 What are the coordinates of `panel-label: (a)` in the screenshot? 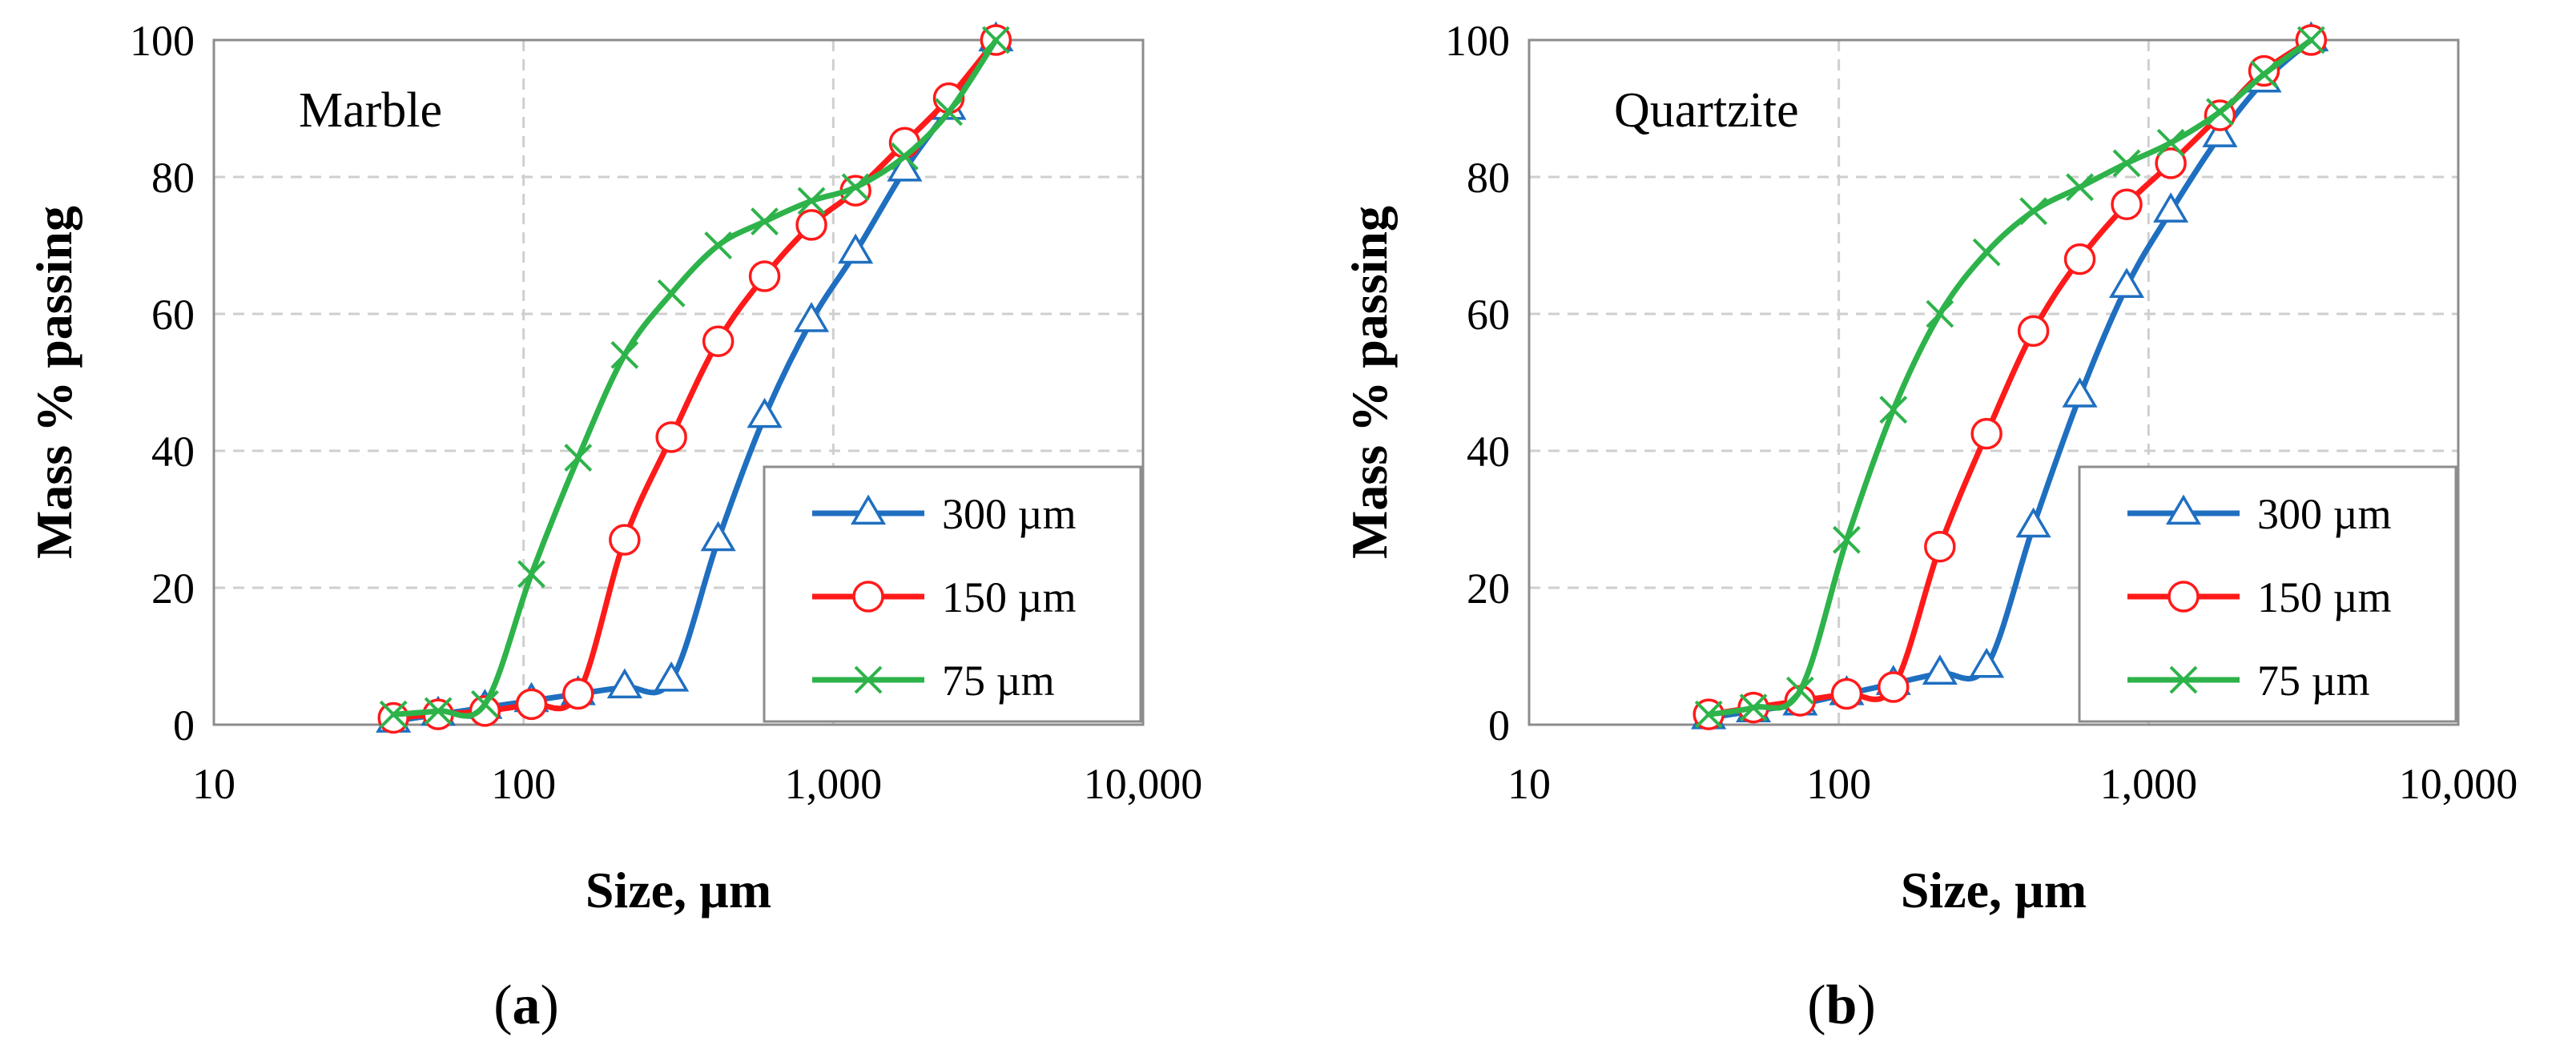 It's located at (526, 1005).